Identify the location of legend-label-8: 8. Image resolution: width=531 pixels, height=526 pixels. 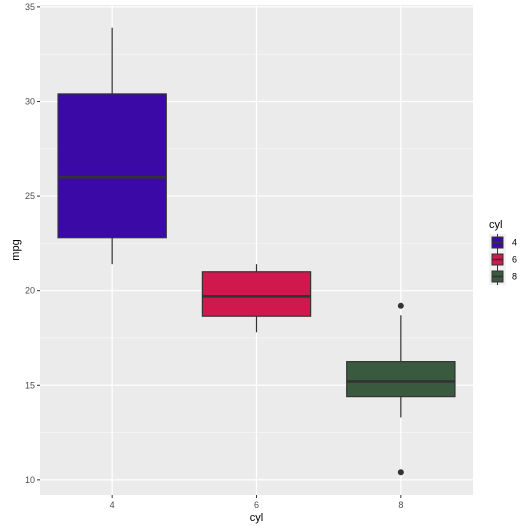
(514, 277).